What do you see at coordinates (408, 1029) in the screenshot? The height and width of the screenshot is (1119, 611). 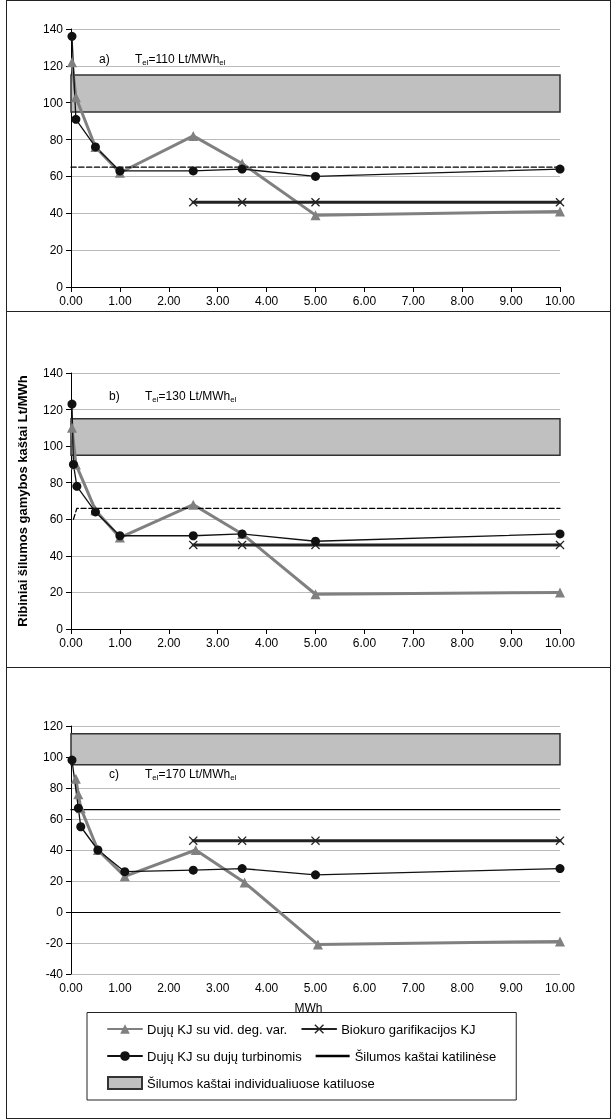 I see `legend-label: Biokuro garifikacijos KJ` at bounding box center [408, 1029].